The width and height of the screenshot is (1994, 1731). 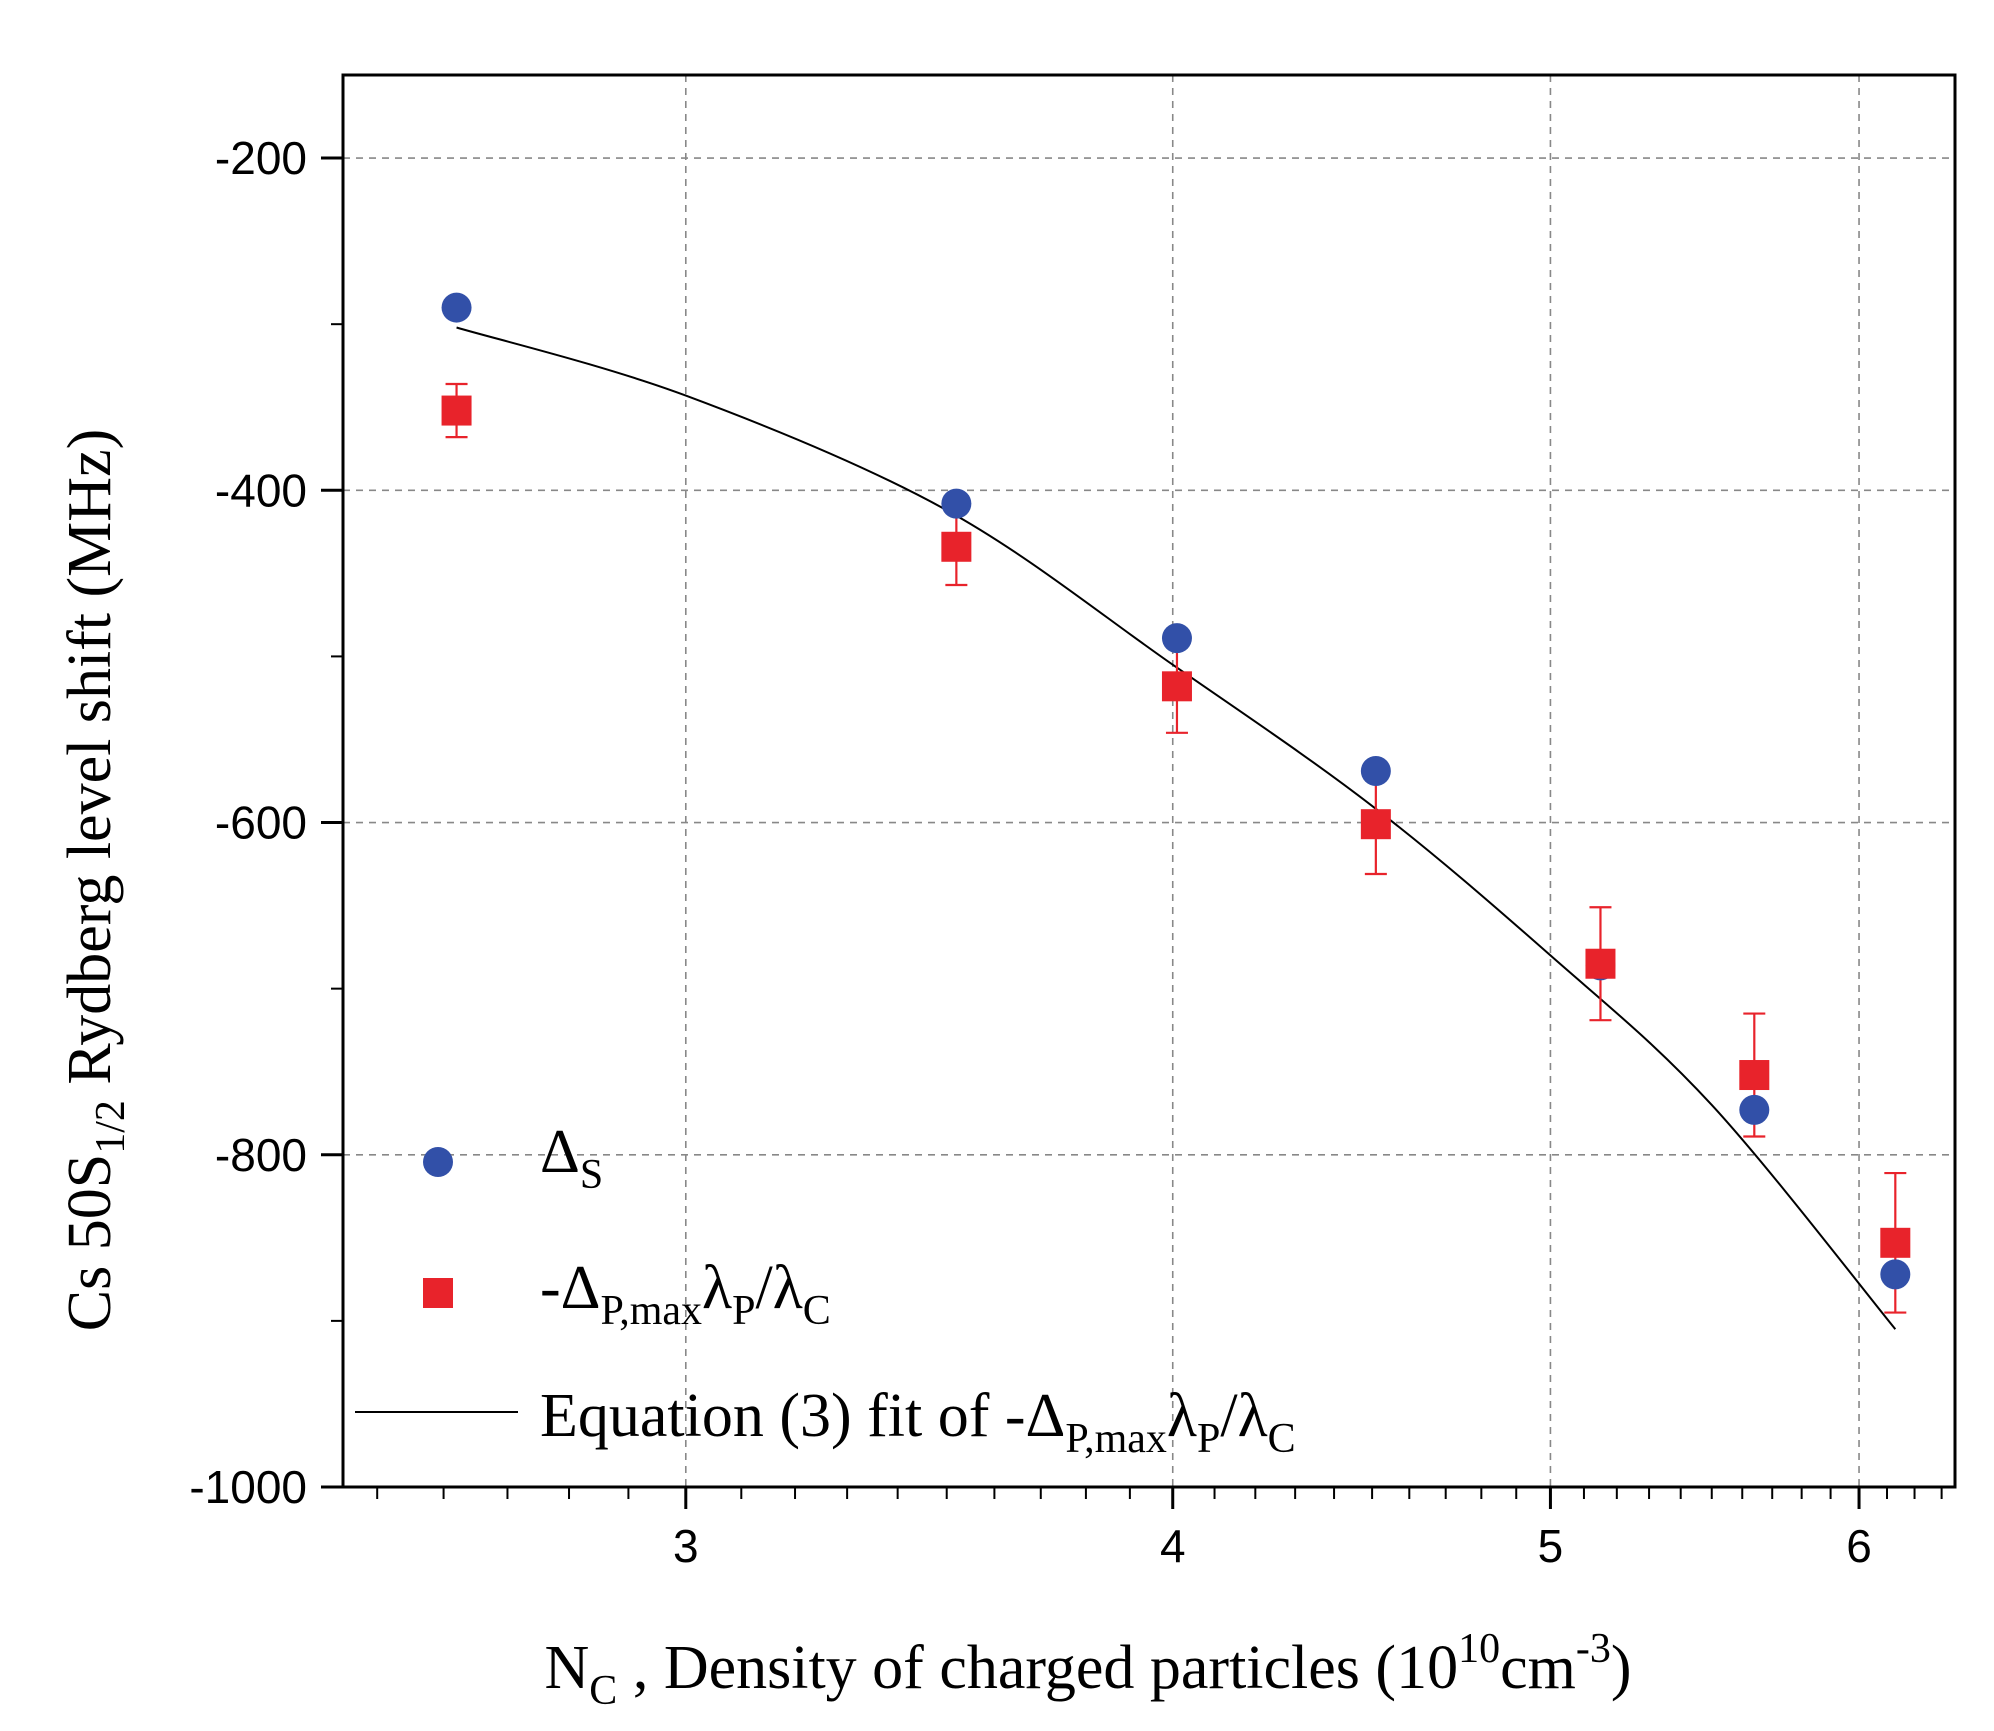 I want to click on legend-label-delta-p: -ΔP,maxλP/λC, so click(x=685, y=1294).